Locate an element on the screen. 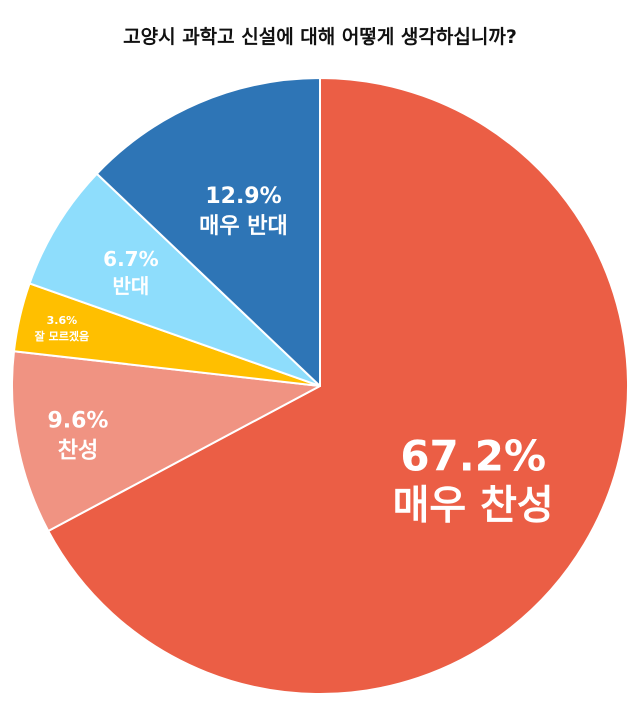  slice-value-label: 3.6% is located at coordinates (62, 320).